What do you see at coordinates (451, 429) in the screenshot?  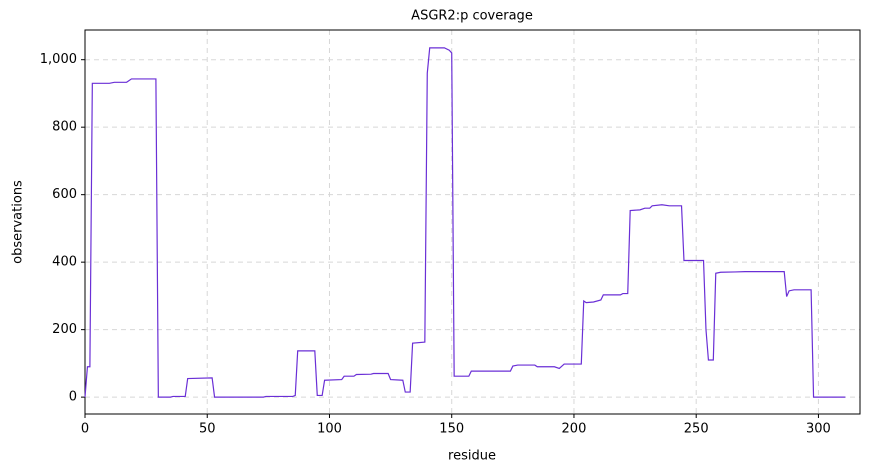 I see `x-tick-label: 150` at bounding box center [451, 429].